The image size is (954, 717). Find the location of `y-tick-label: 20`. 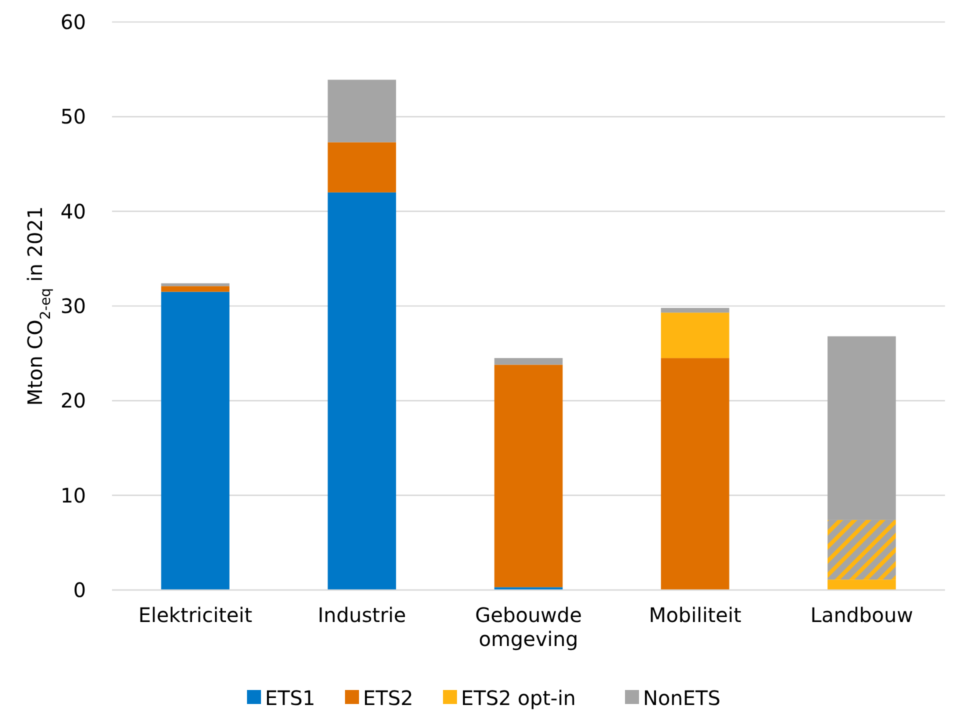

y-tick-label: 20 is located at coordinates (73, 400).